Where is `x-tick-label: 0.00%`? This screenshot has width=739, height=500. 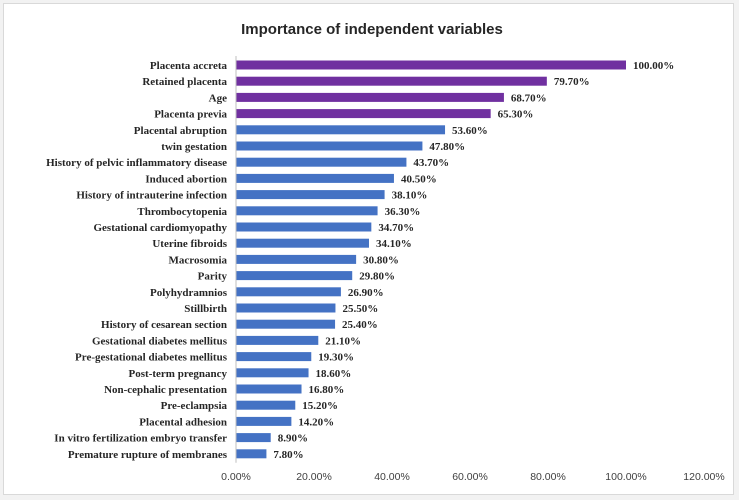 x-tick-label: 0.00% is located at coordinates (236, 477).